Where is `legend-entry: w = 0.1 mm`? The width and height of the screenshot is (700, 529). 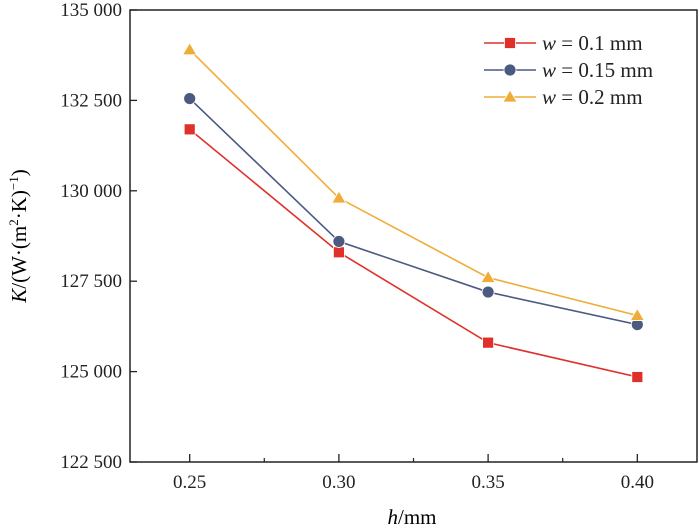 legend-entry: w = 0.1 mm is located at coordinates (563, 43).